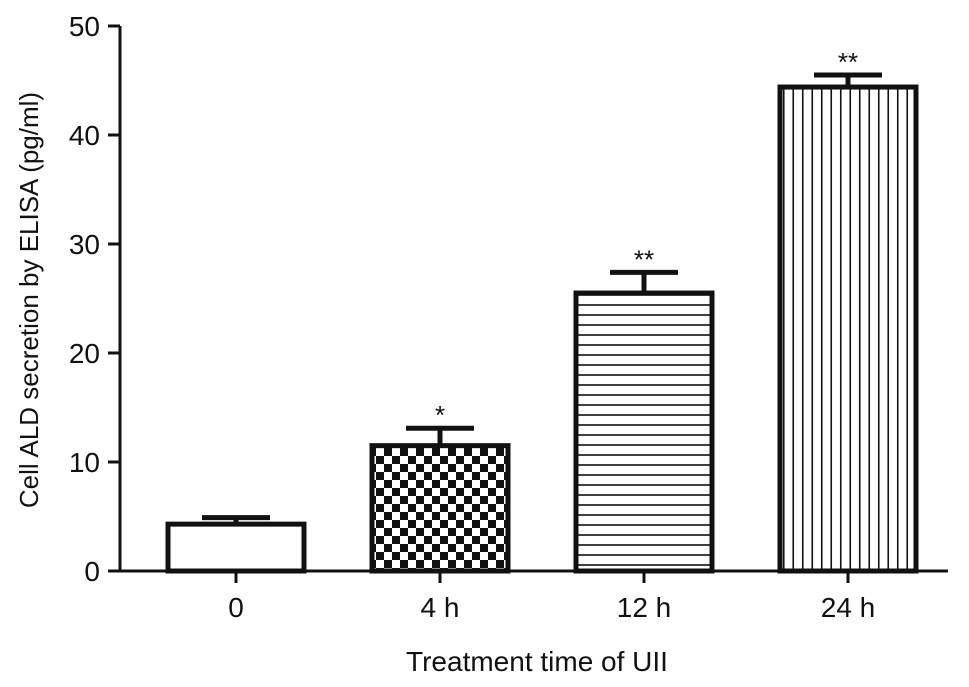  Describe the element at coordinates (92, 571) in the screenshot. I see `y-tick-label: 0` at that location.